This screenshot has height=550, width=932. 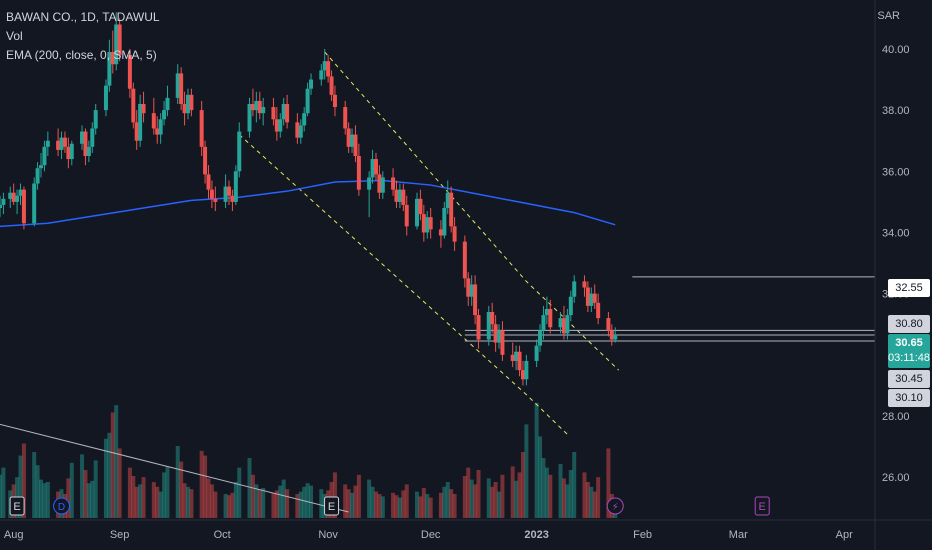 I want to click on price-tick-label: 38.00, so click(x=896, y=111).